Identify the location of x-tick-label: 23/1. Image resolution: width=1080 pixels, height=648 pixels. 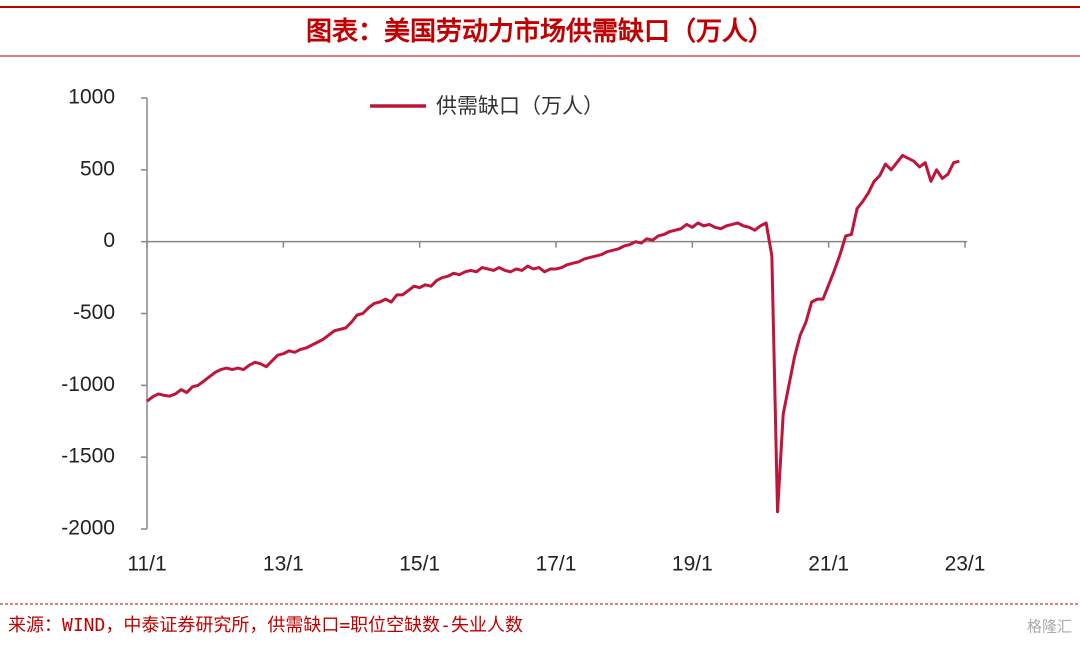
(965, 564).